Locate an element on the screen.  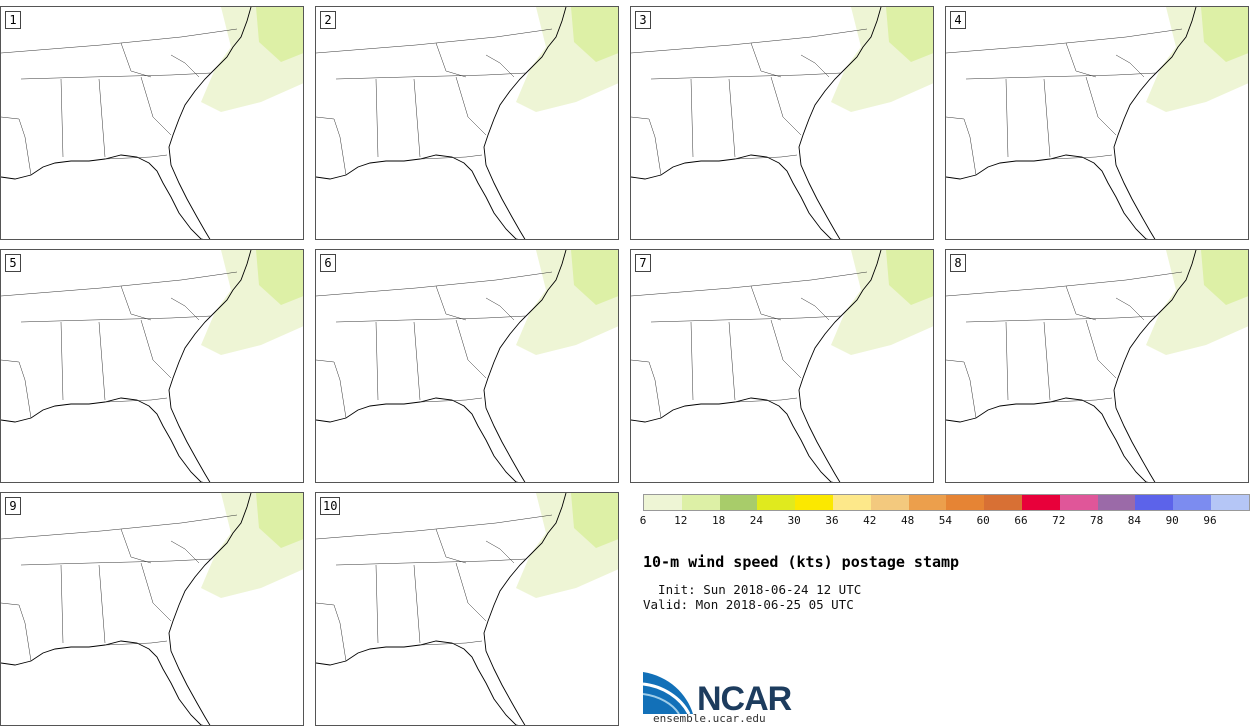
legend-tick: 30 is located at coordinates (794, 520).